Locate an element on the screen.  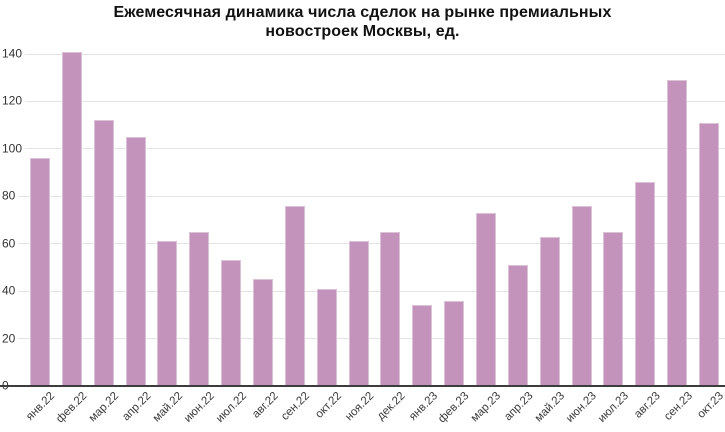
bar-апр.22 is located at coordinates (135, 261).